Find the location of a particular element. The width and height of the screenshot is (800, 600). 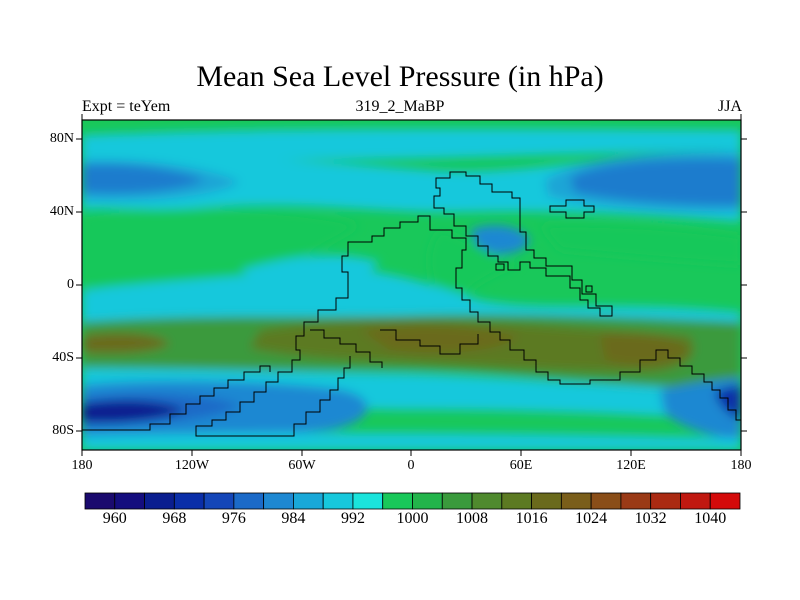

coastline-gondwana-west is located at coordinates (275, 339).